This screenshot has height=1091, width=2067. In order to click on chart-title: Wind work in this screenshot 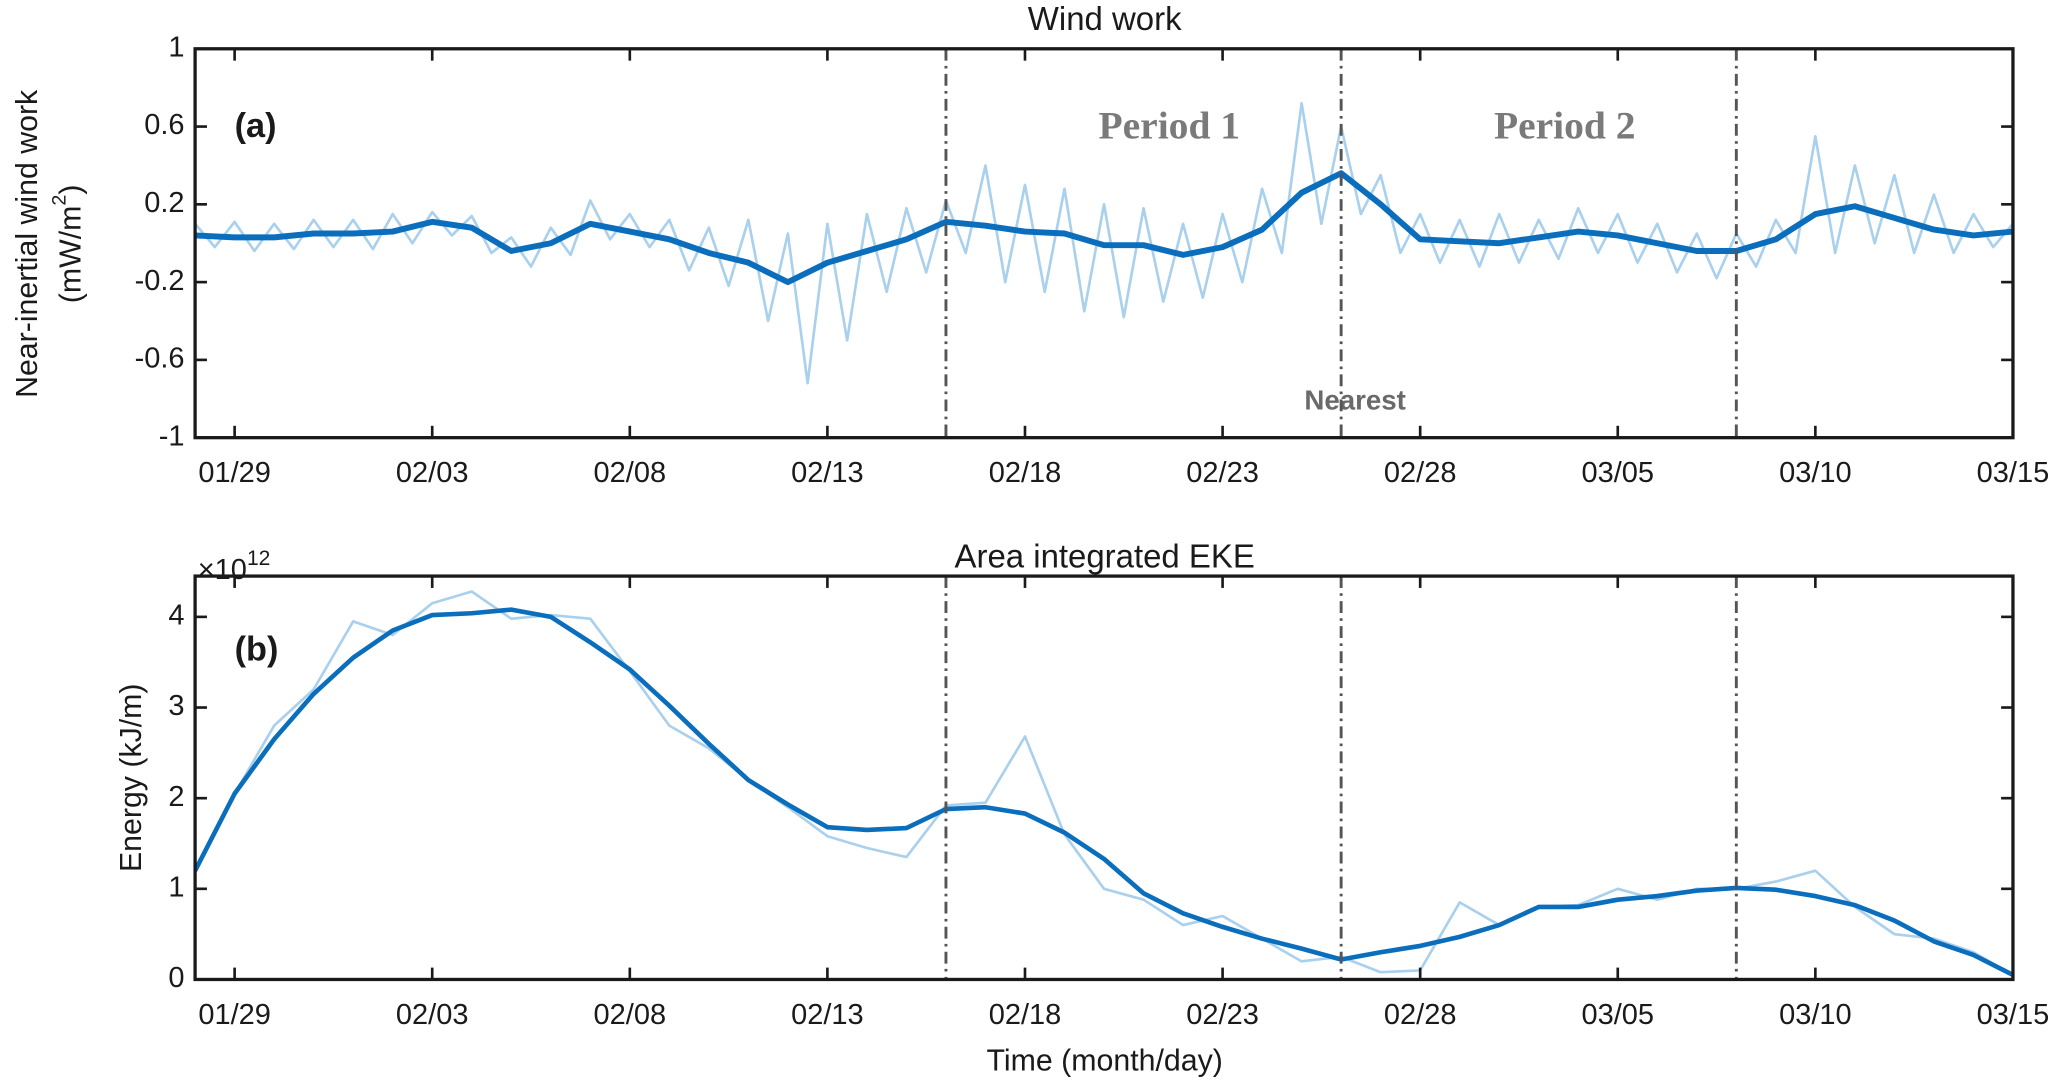, I will do `click(1105, 18)`.